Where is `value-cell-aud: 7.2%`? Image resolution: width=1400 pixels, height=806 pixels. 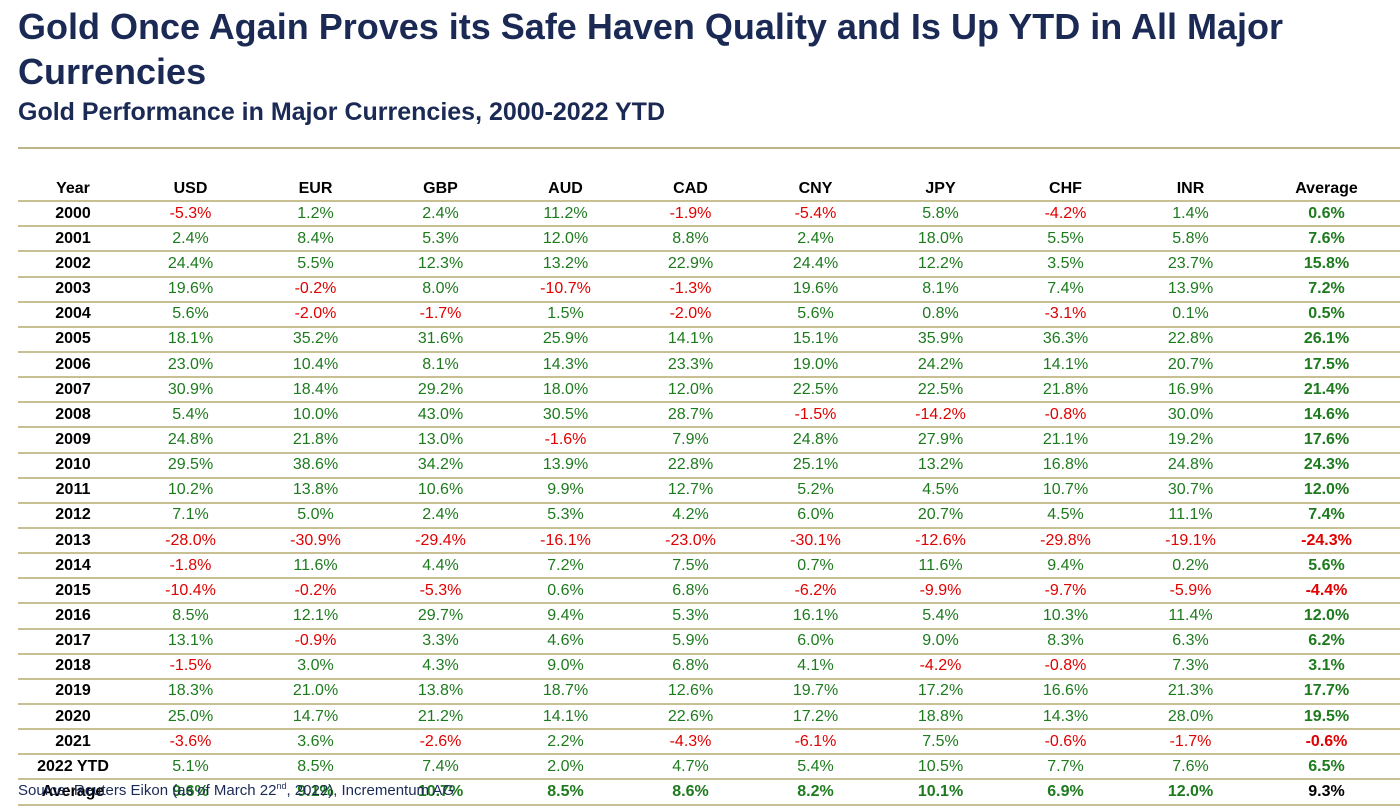 value-cell-aud: 7.2% is located at coordinates (565, 566).